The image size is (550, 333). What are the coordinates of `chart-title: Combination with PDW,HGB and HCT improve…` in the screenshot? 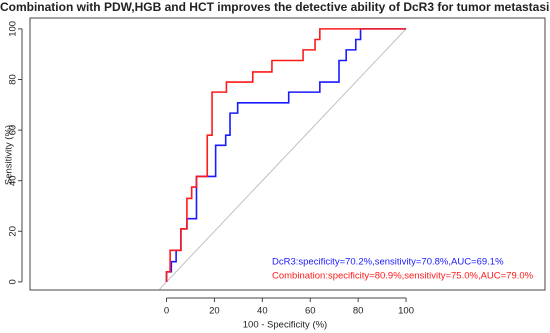 It's located at (275, 7).